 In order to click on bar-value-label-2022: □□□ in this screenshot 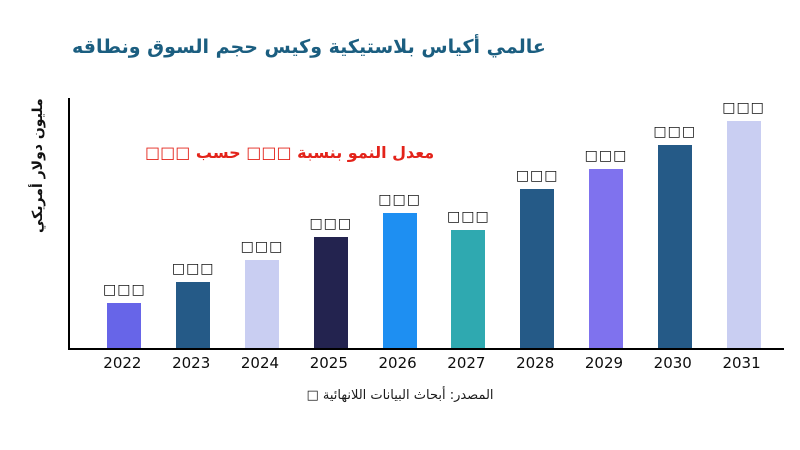, I will do `click(124, 290)`.